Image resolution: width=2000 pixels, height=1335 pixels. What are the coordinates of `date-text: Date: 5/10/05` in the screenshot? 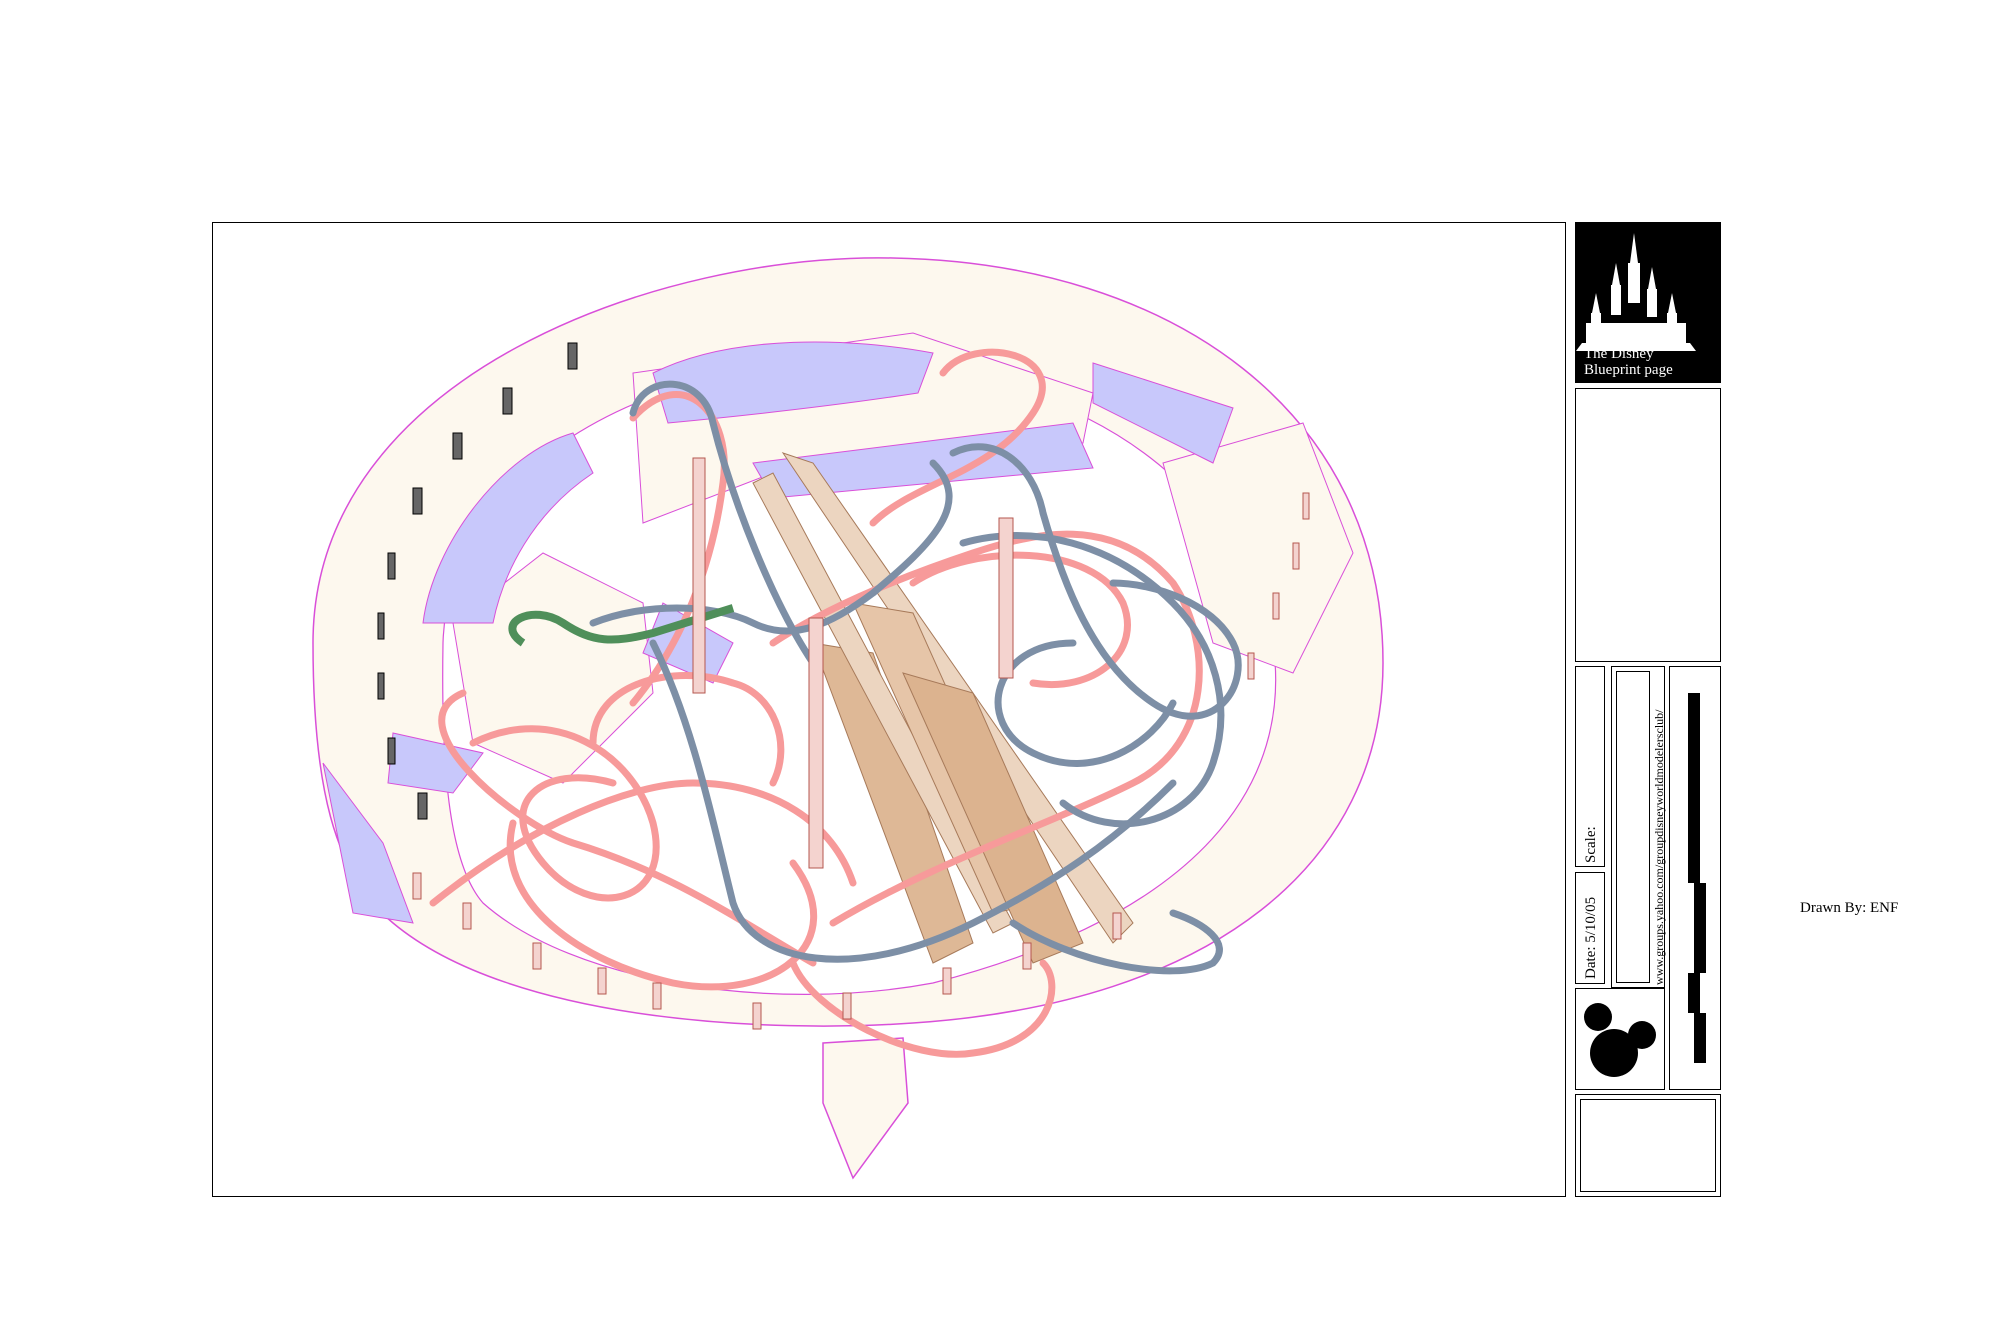 It's located at (1591, 937).